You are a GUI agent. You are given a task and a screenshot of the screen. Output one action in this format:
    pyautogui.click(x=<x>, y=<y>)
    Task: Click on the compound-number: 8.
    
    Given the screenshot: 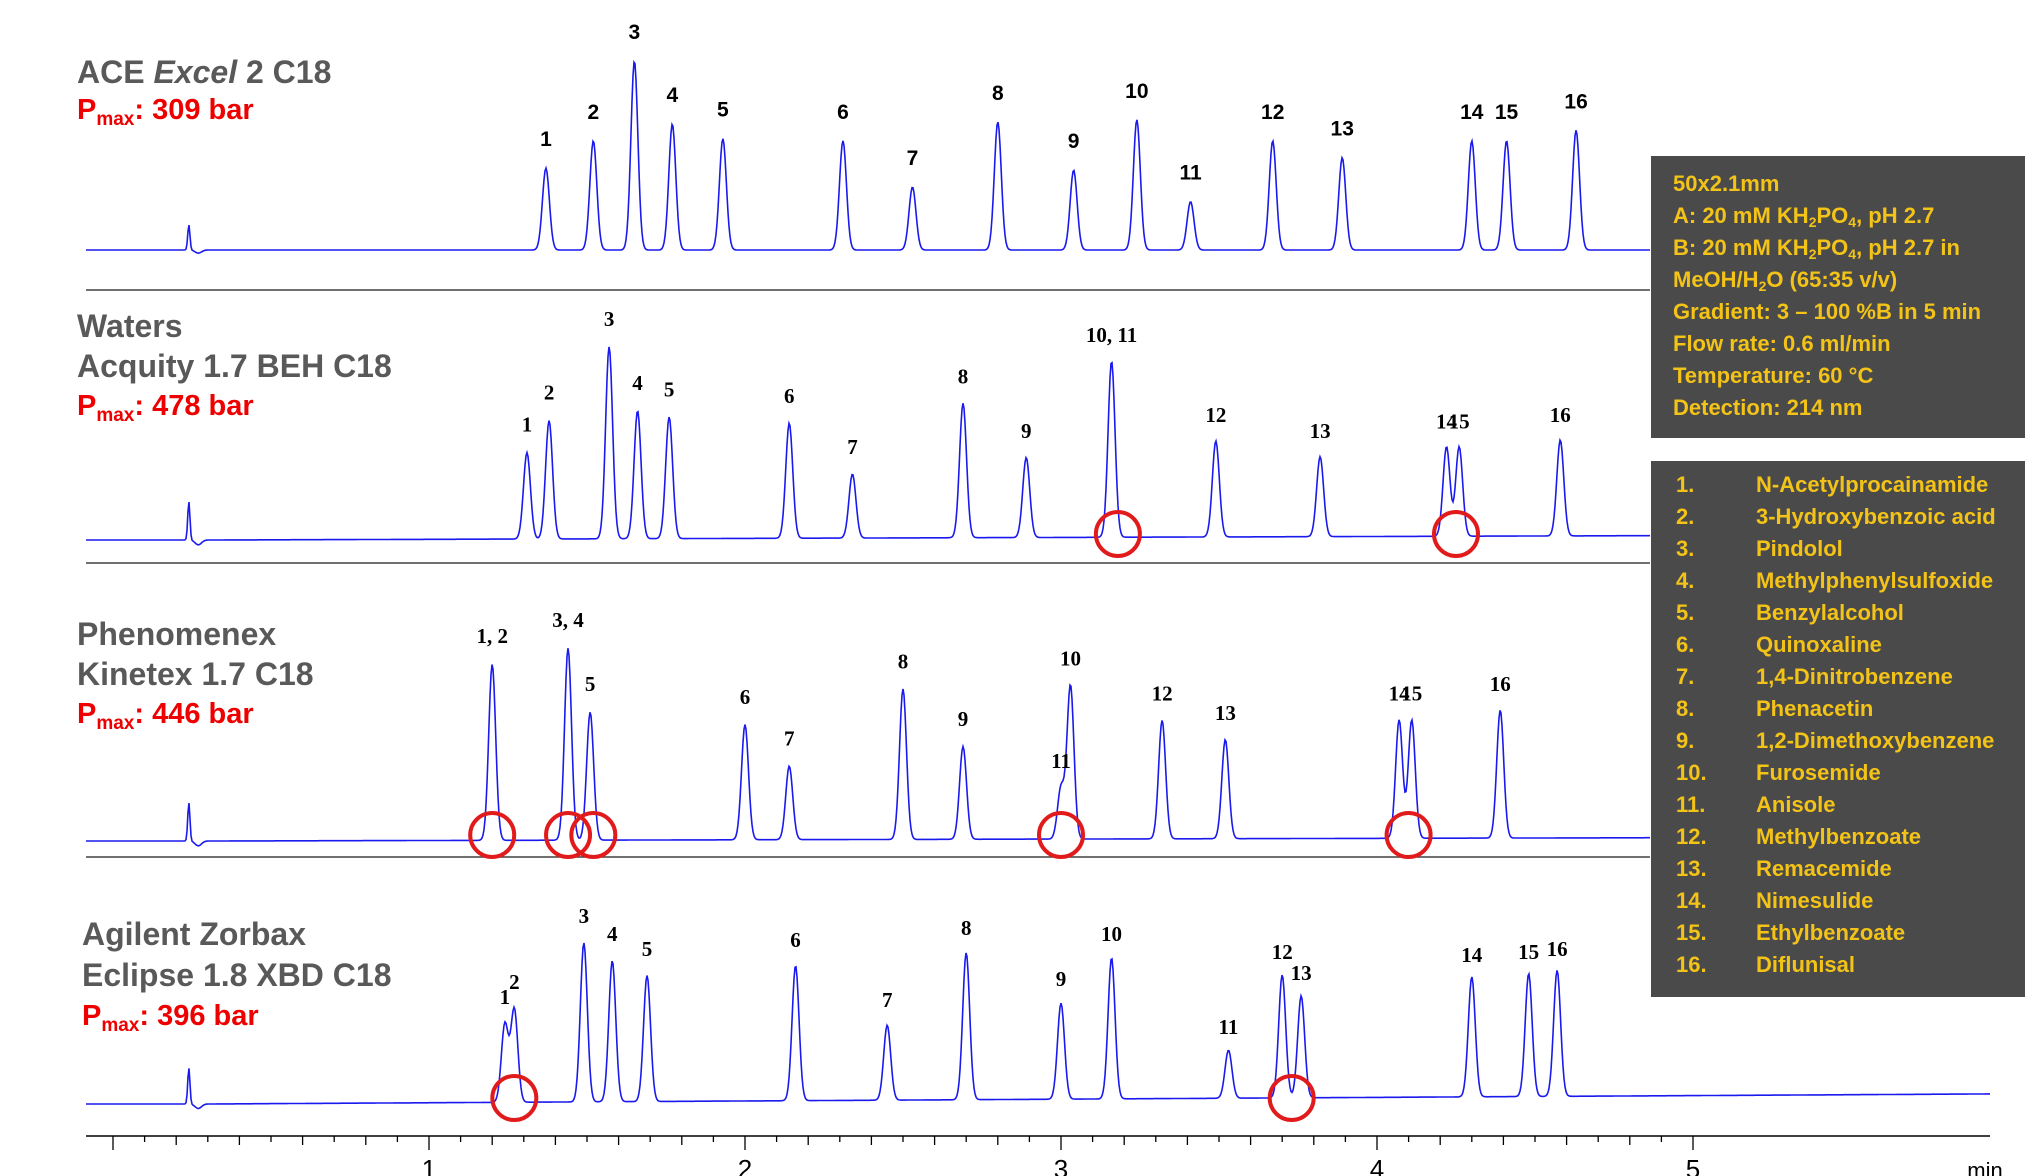 What is the action you would take?
    pyautogui.click(x=1685, y=708)
    